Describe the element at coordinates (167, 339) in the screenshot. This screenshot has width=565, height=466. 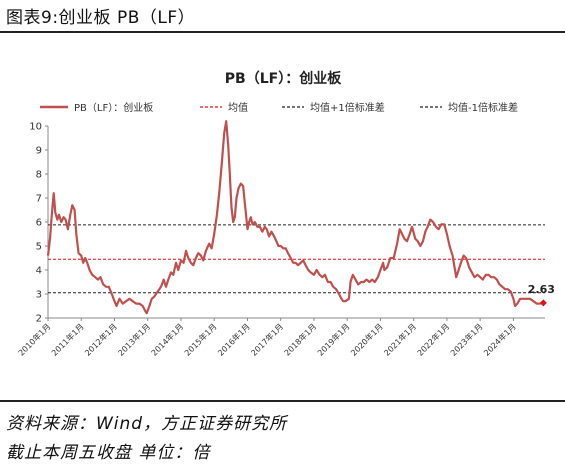
I see `x-tick-label: 2014年1月` at that location.